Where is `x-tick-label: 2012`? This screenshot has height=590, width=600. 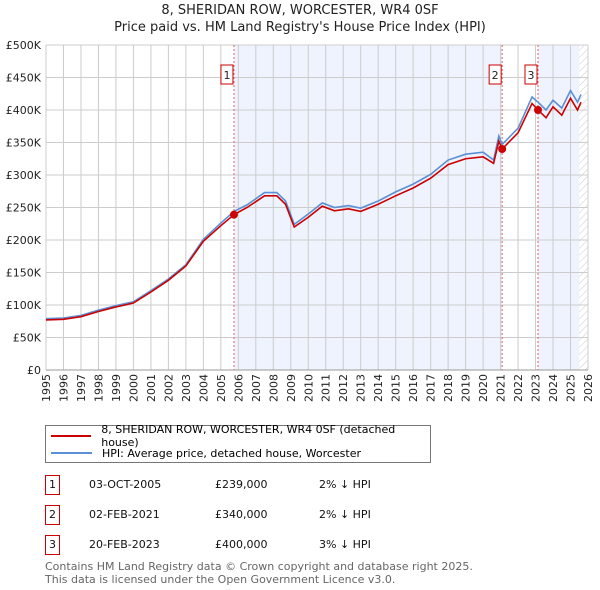
x-tick-label: 2012 is located at coordinates (343, 388).